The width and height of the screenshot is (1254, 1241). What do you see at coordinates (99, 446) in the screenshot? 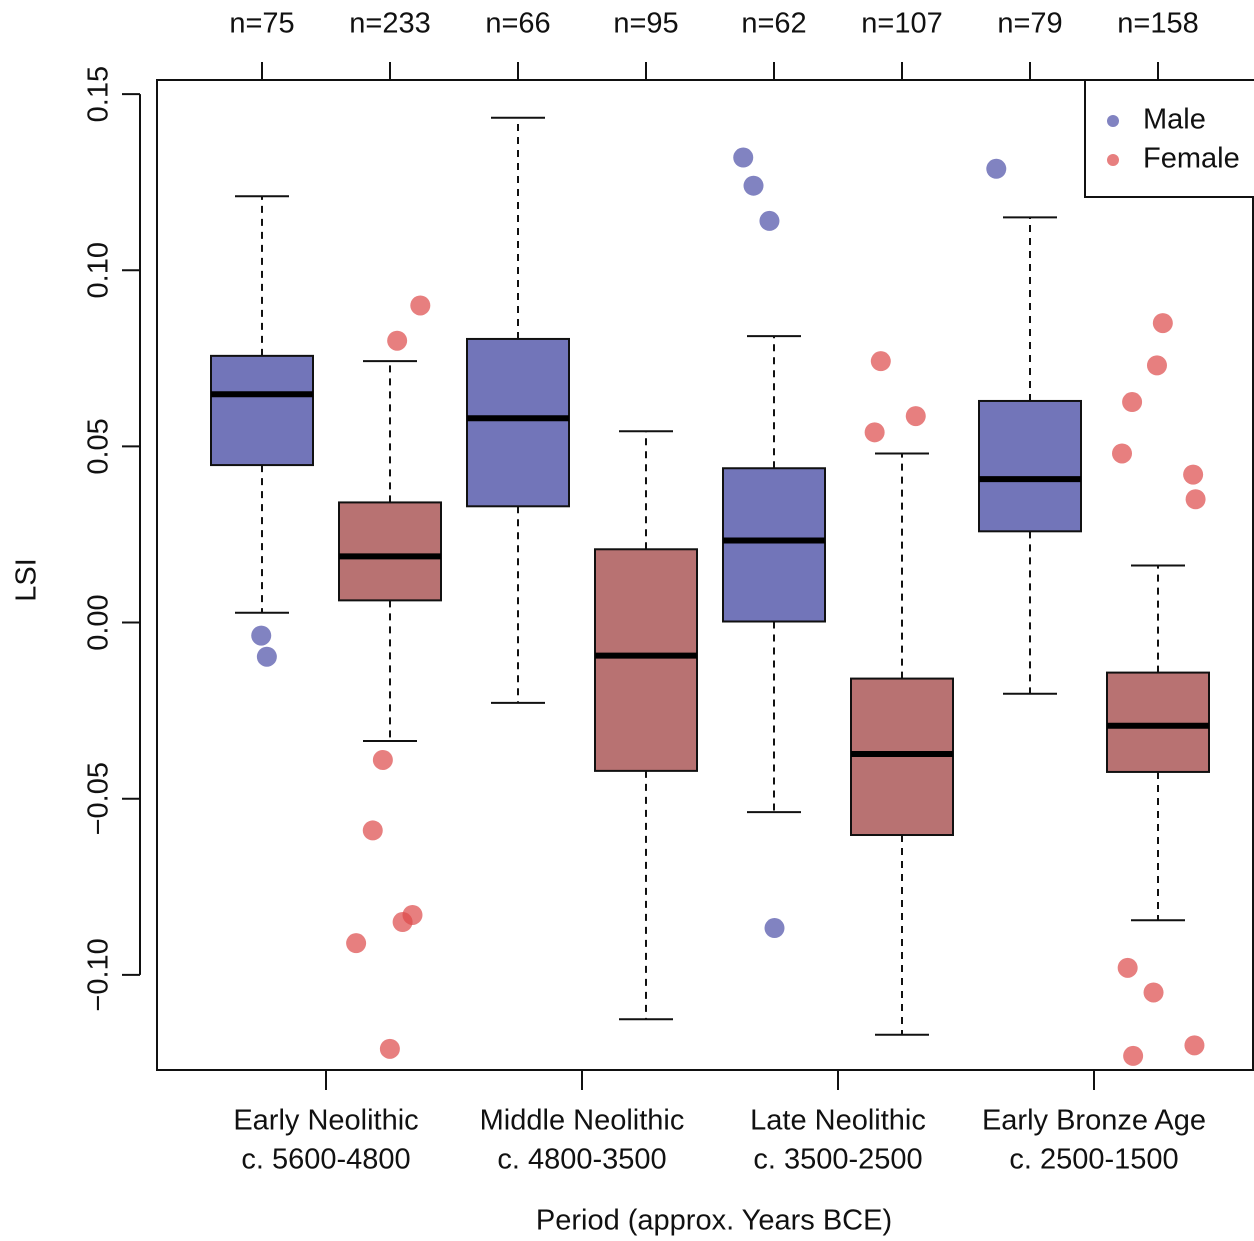
I see `y-tick-label: 0.05` at bounding box center [99, 446].